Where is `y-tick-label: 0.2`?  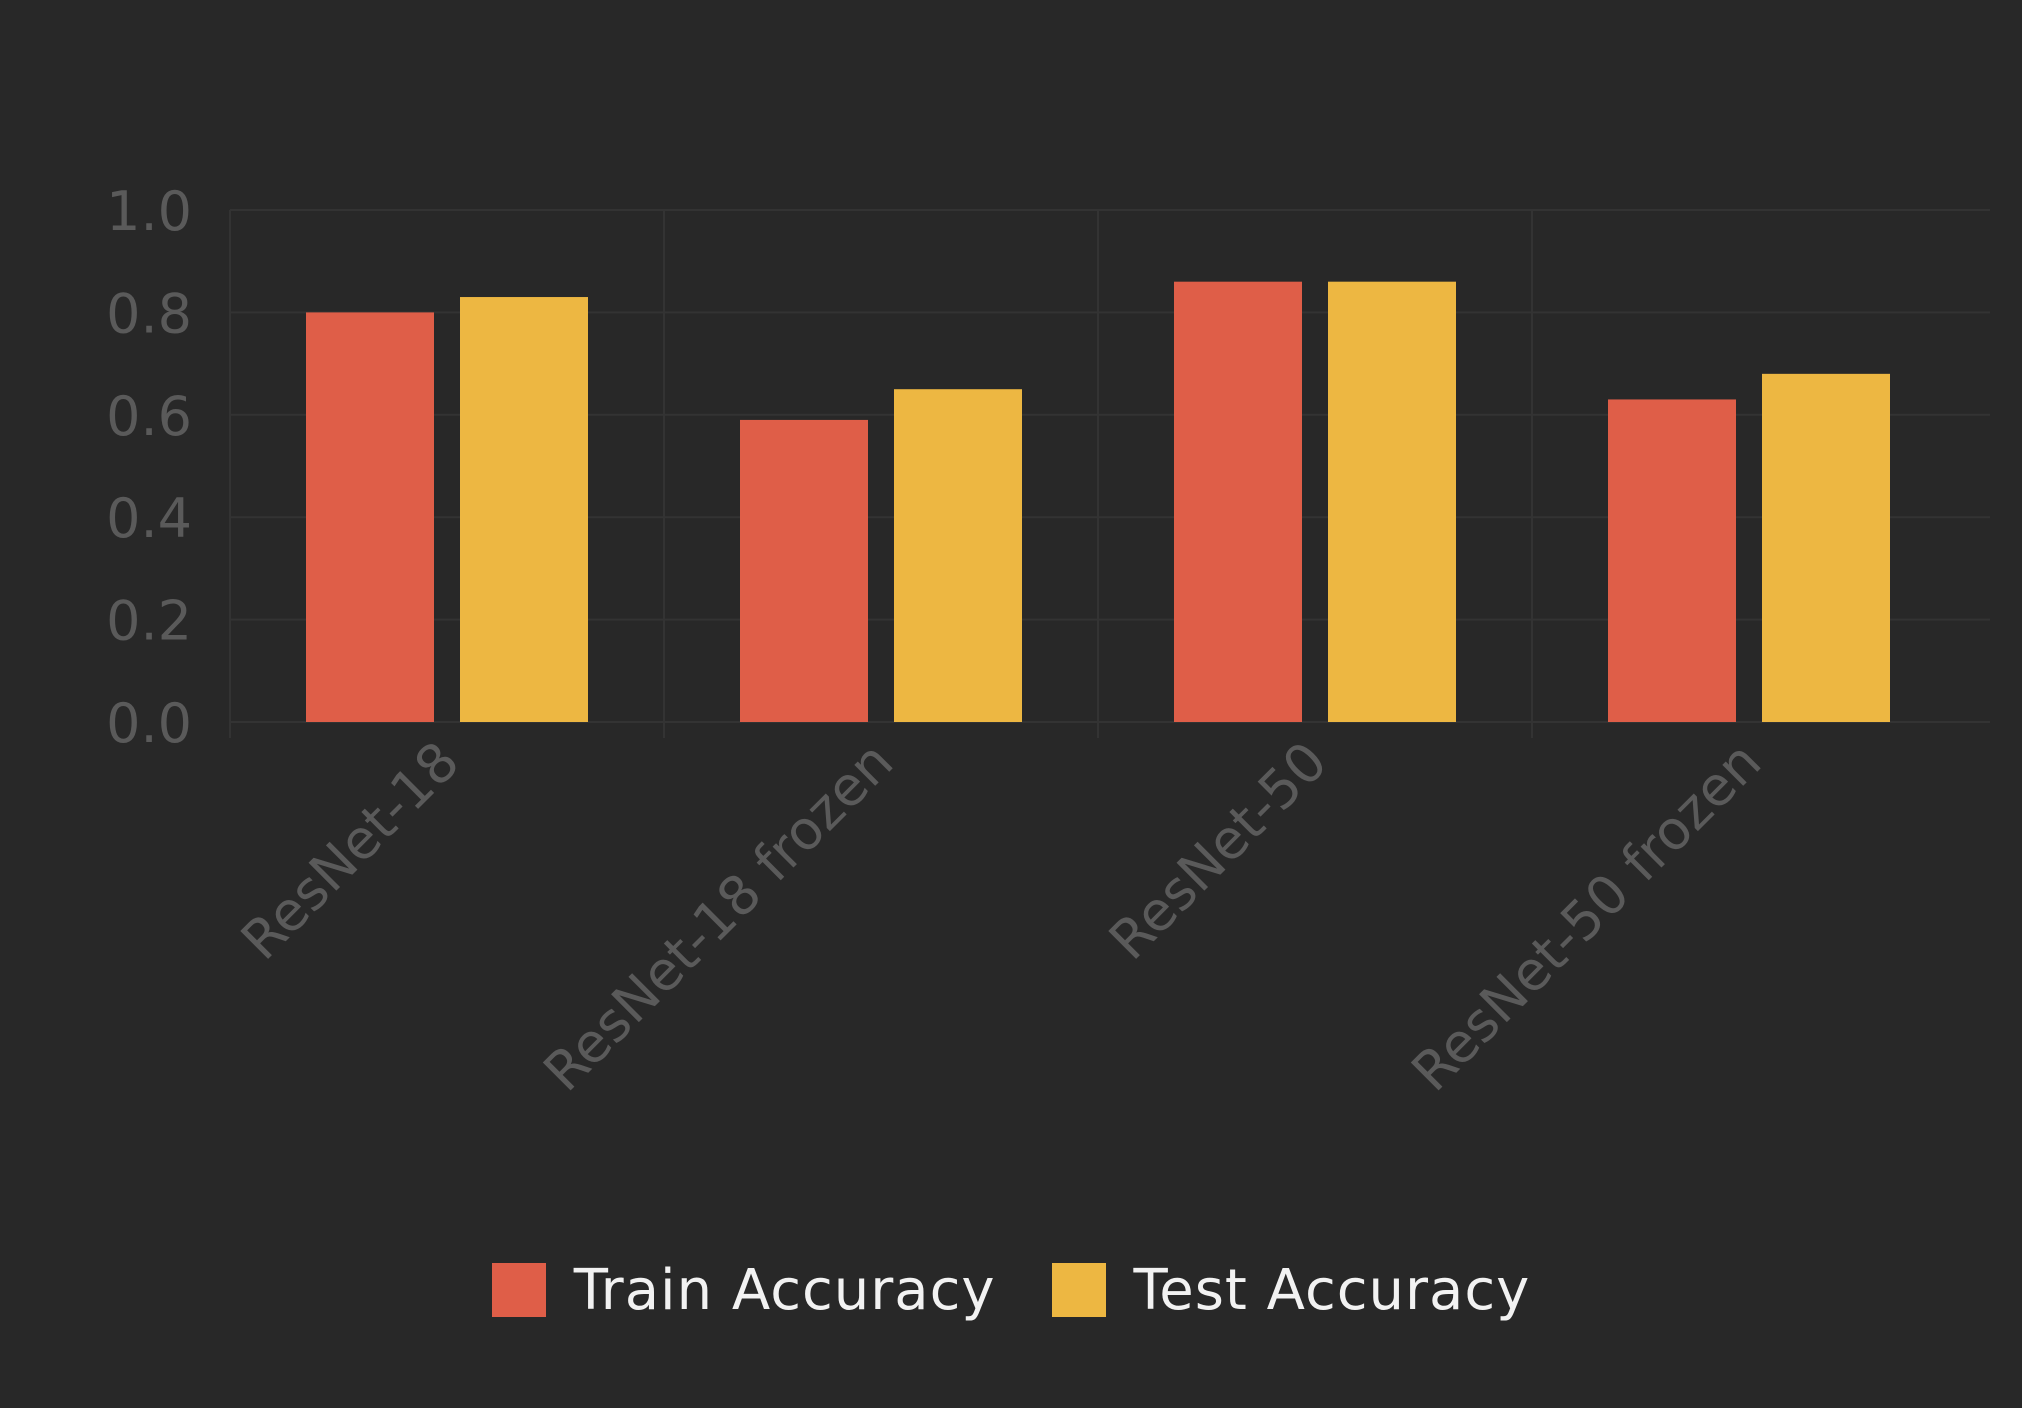
y-tick-label: 0.2 is located at coordinates (149, 621).